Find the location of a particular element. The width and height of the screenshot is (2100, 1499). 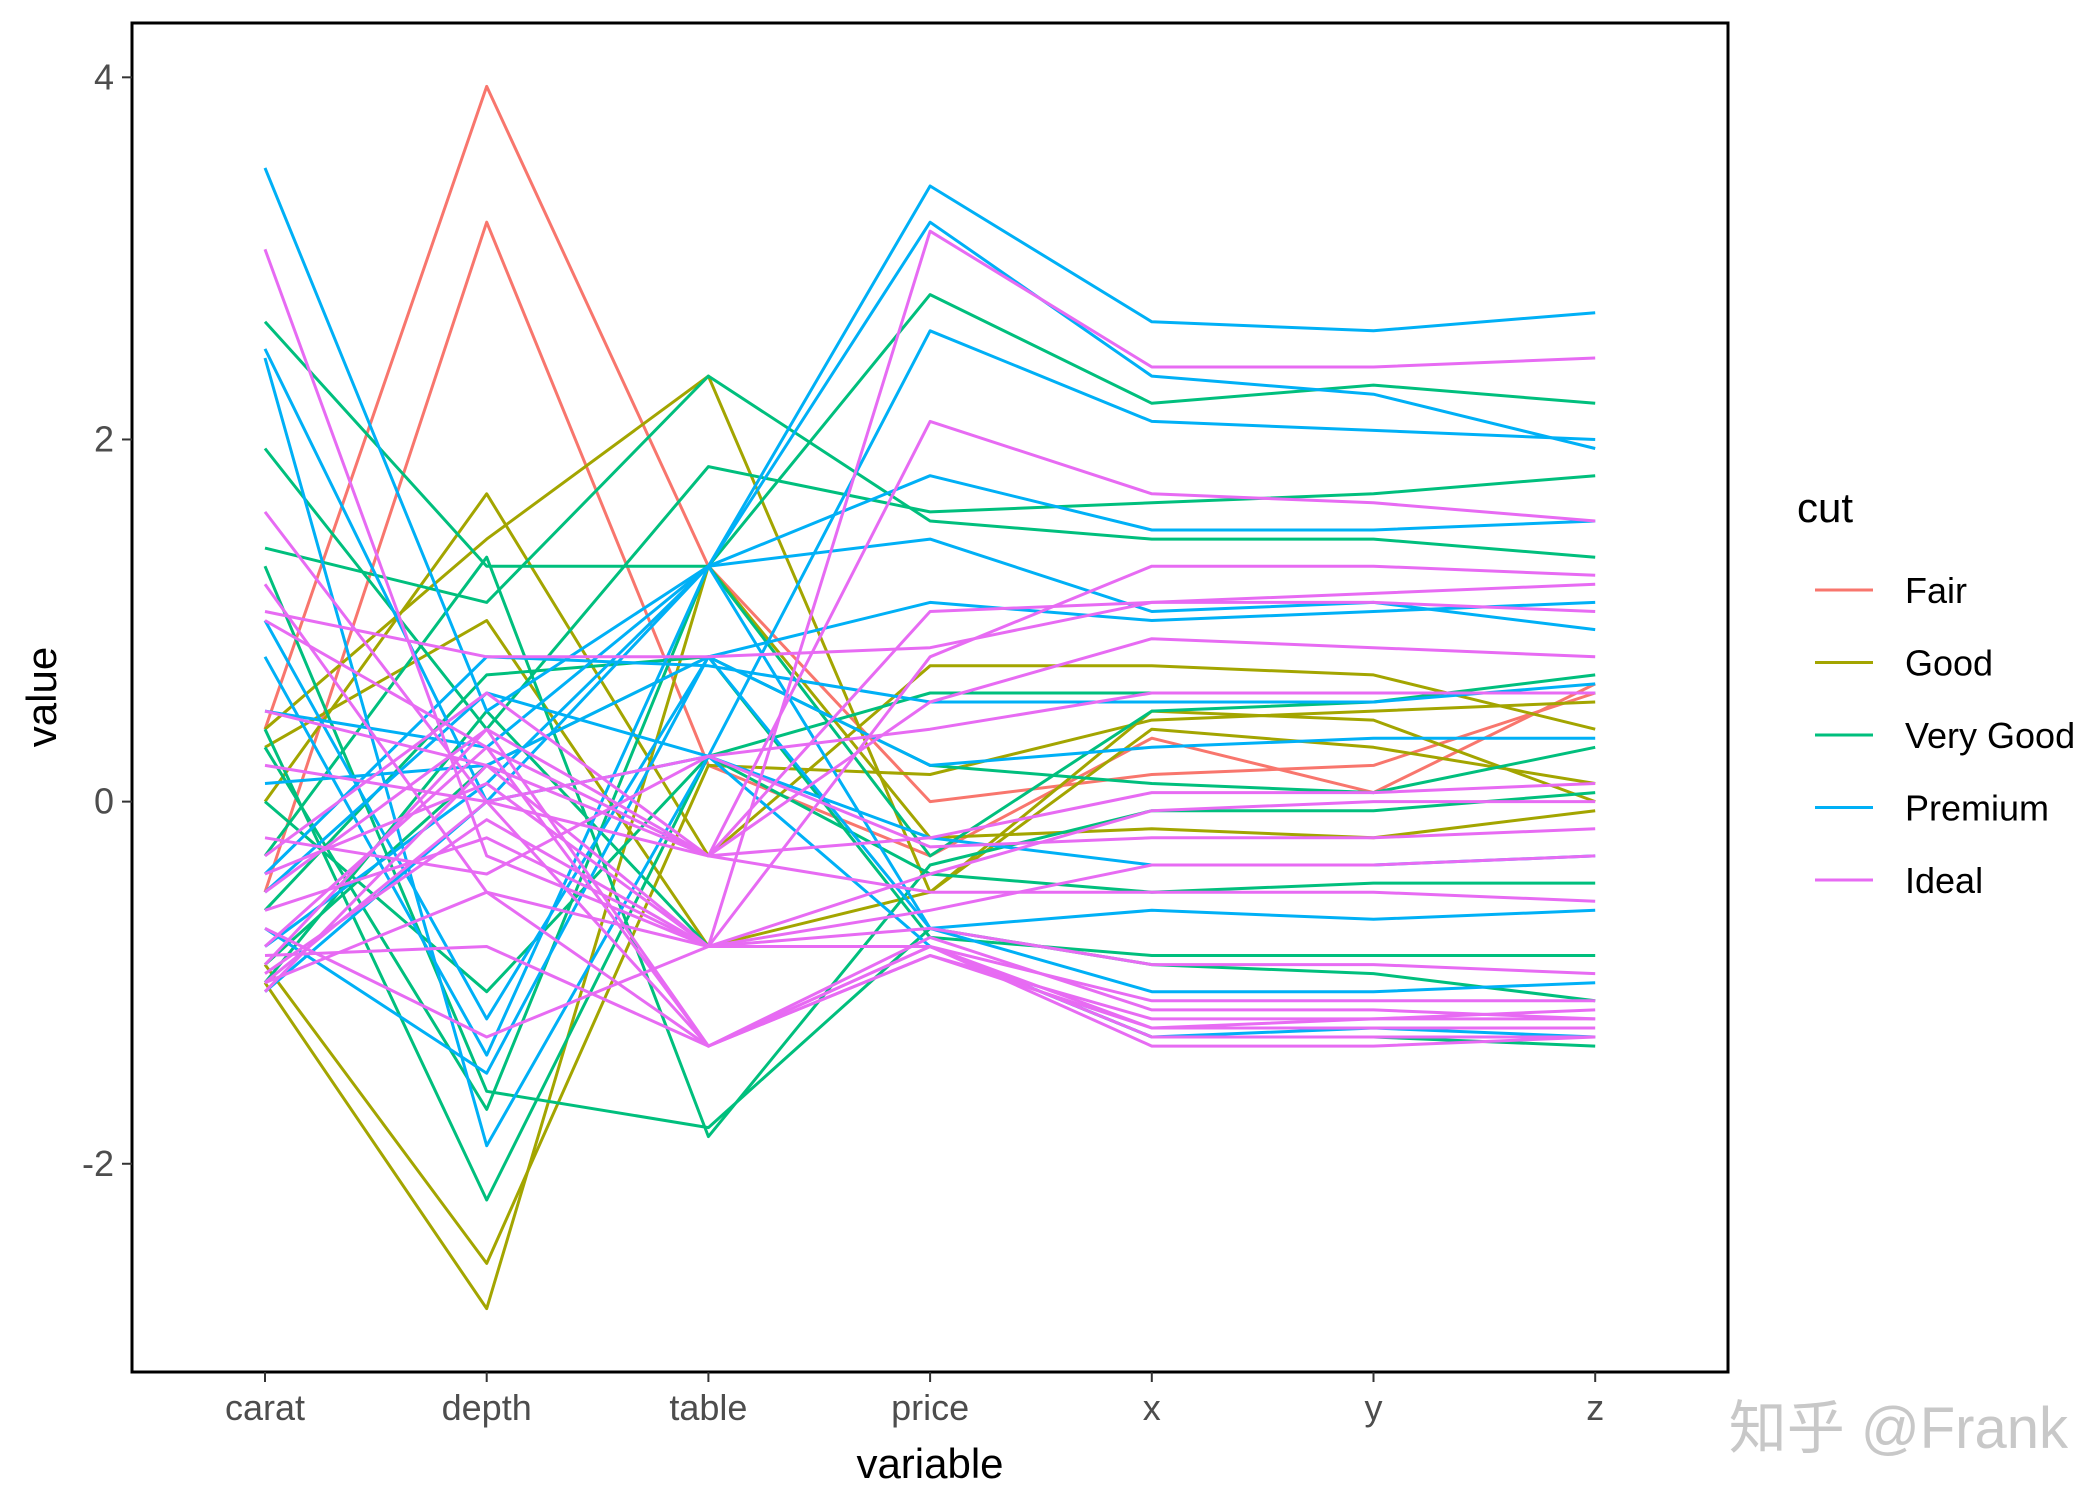

y-tick-label: -2 is located at coordinates (98, 1163).